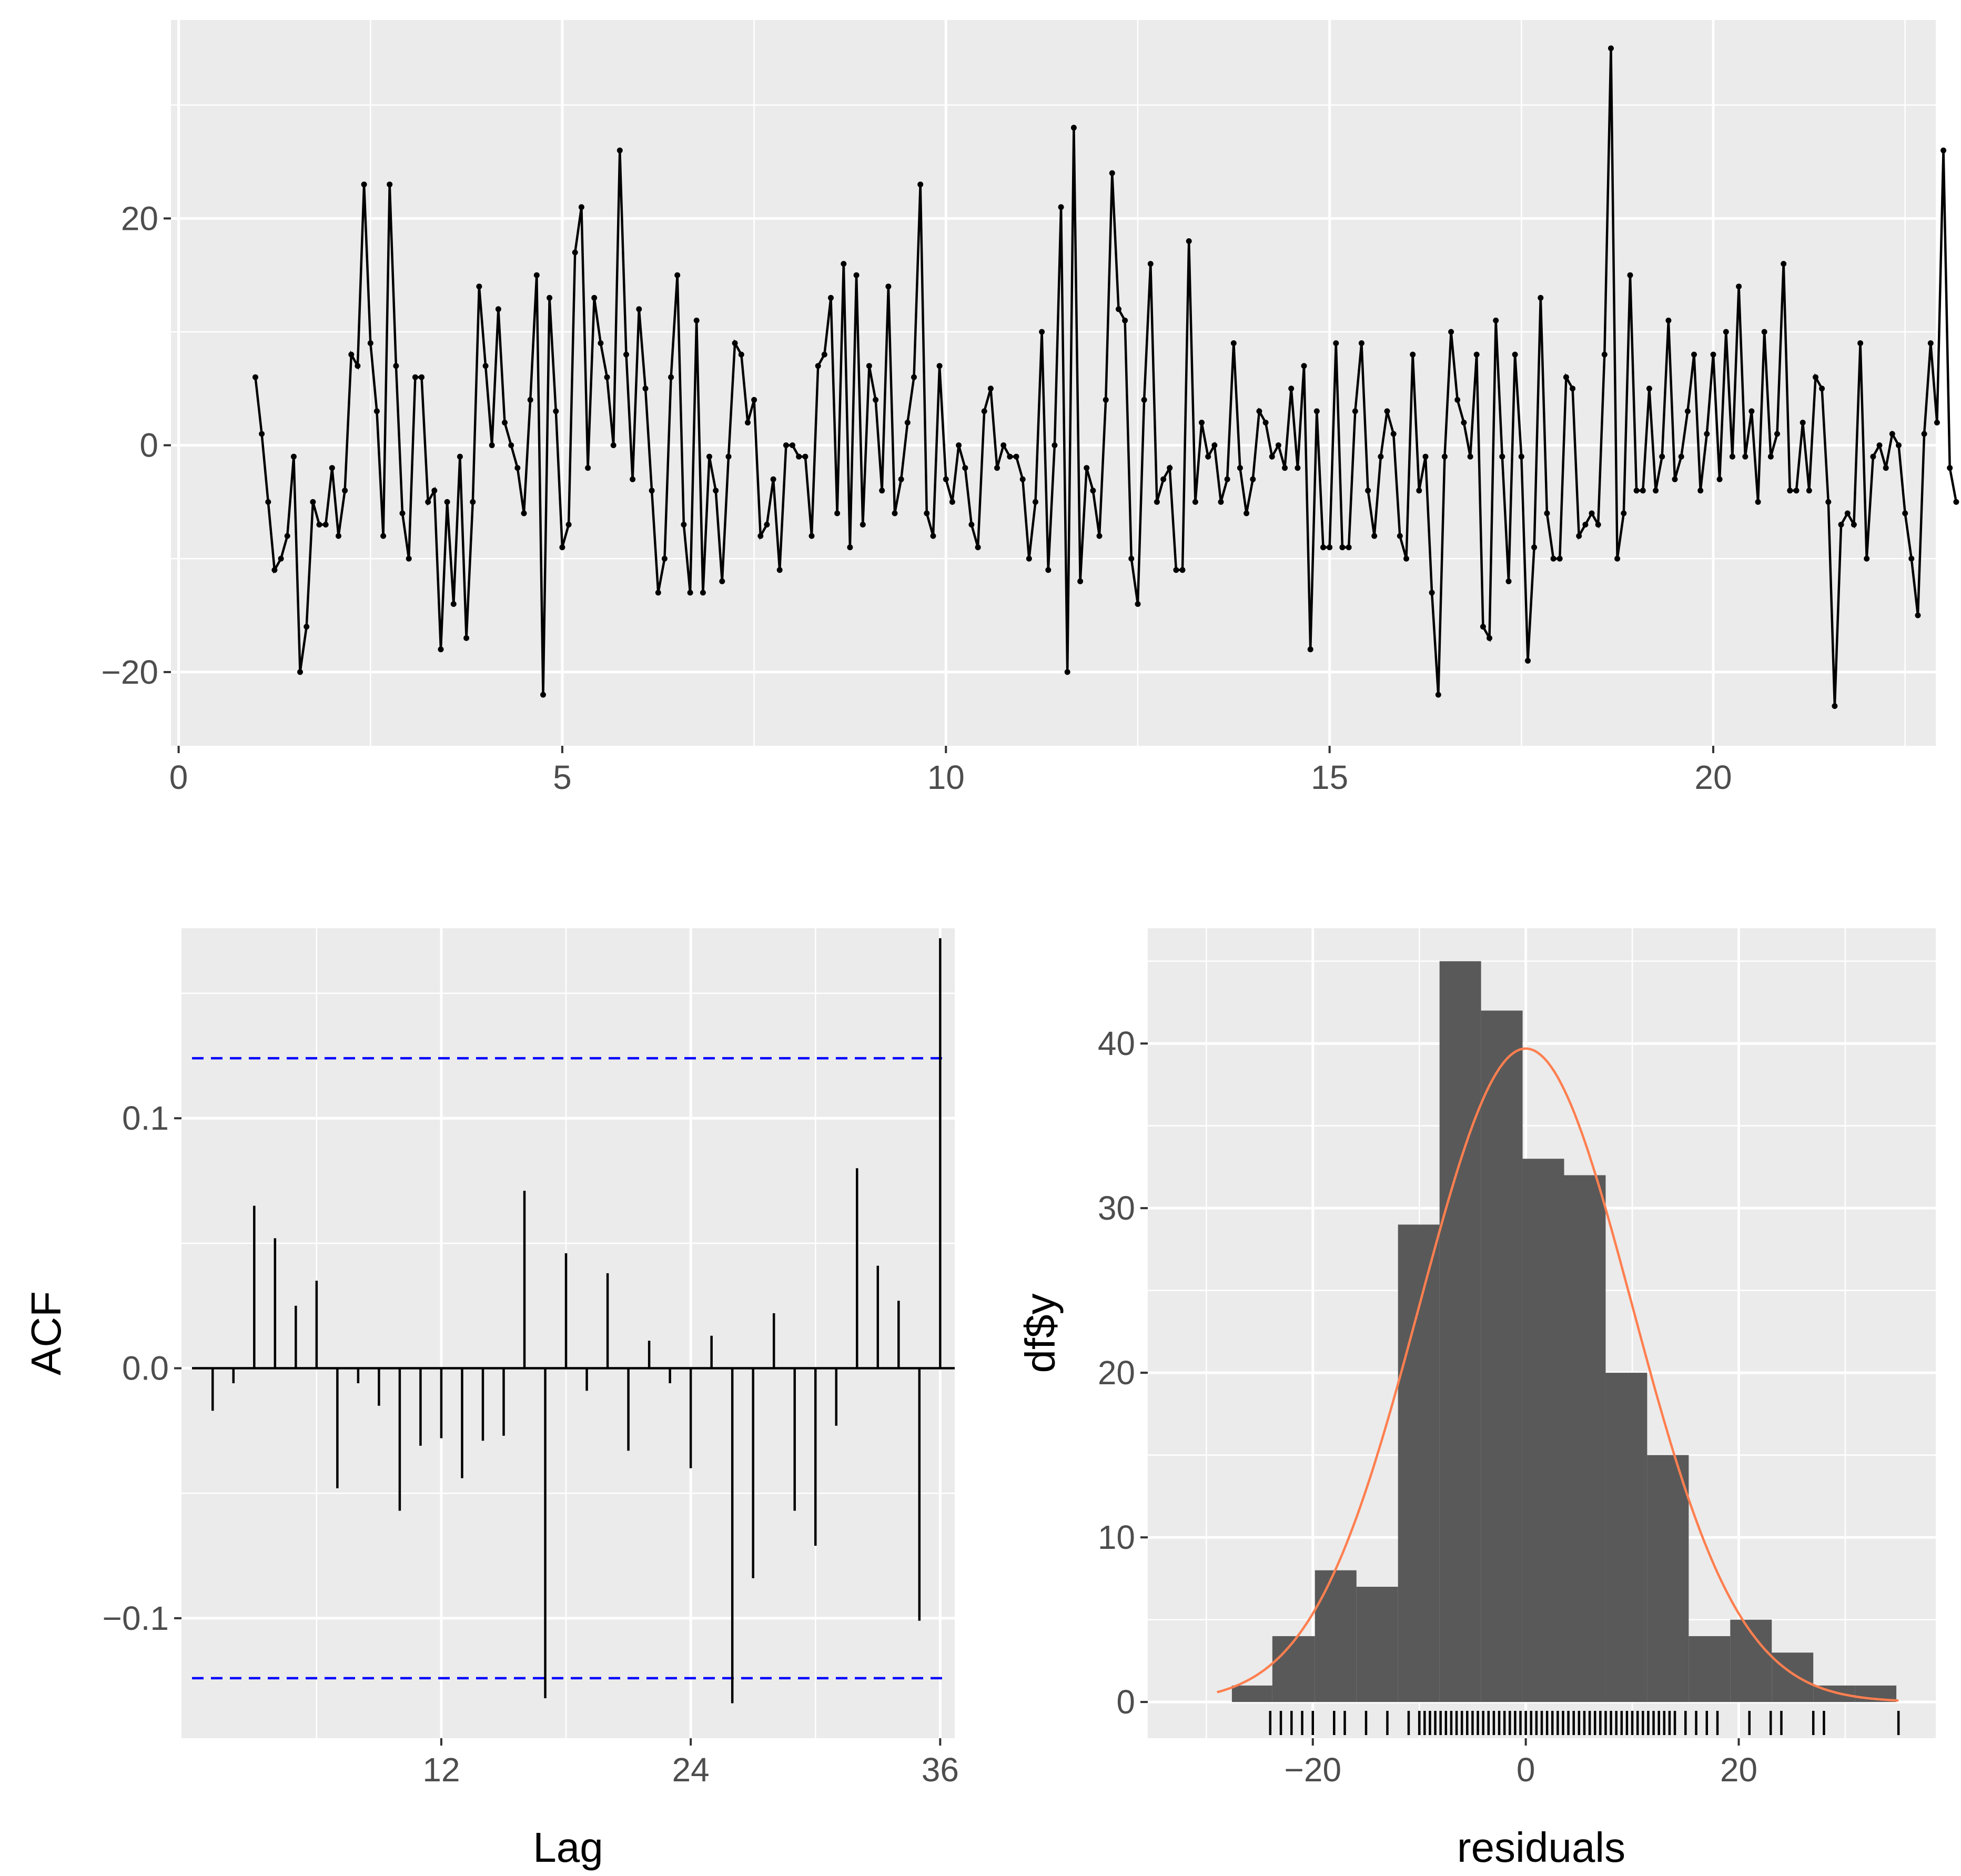 The width and height of the screenshot is (1961, 1876). What do you see at coordinates (1116, 1373) in the screenshot?
I see `histogram-y-tick-label: 20` at bounding box center [1116, 1373].